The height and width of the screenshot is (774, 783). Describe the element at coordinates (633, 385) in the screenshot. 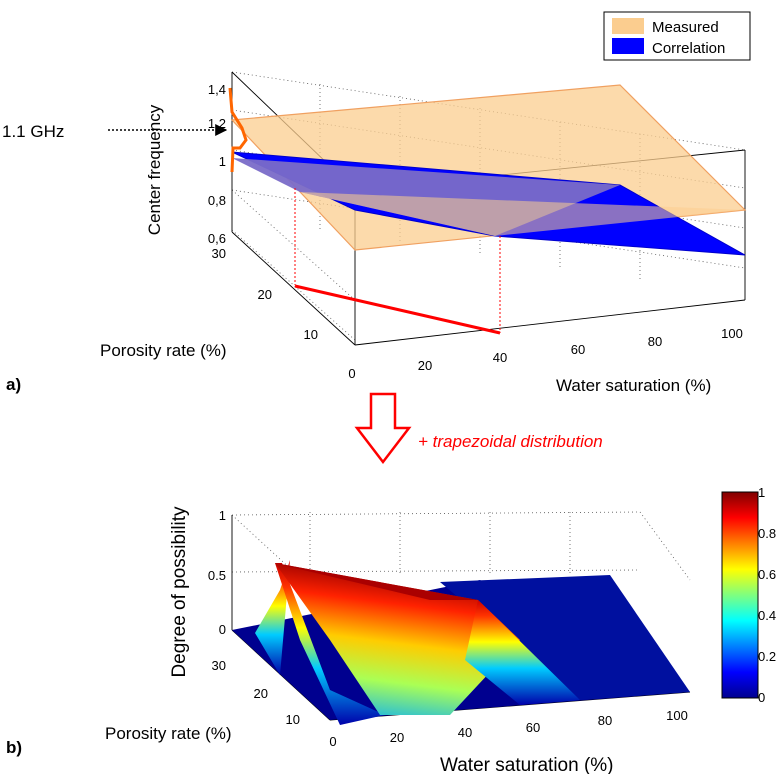

I see `x-axis-label-a: Water saturation (%)` at that location.